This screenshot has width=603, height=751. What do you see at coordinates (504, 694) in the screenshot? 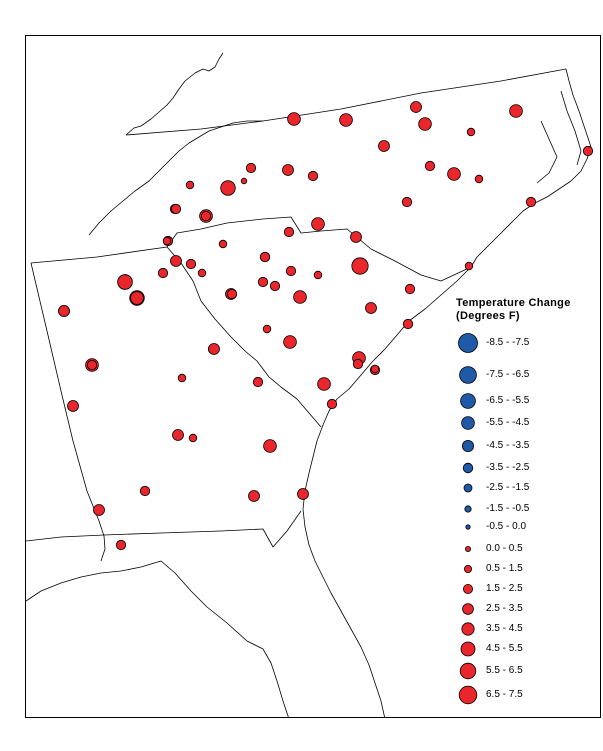
I see `legend-label-16: 6.5 - 7.5` at bounding box center [504, 694].